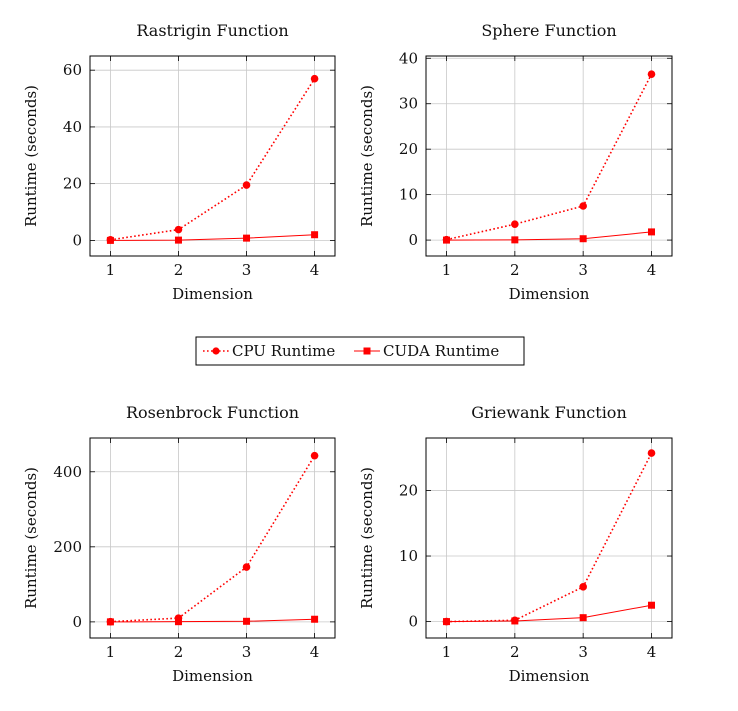 The image size is (738, 711). I want to click on legend-cpu-label: CPU Runtime, so click(283, 351).